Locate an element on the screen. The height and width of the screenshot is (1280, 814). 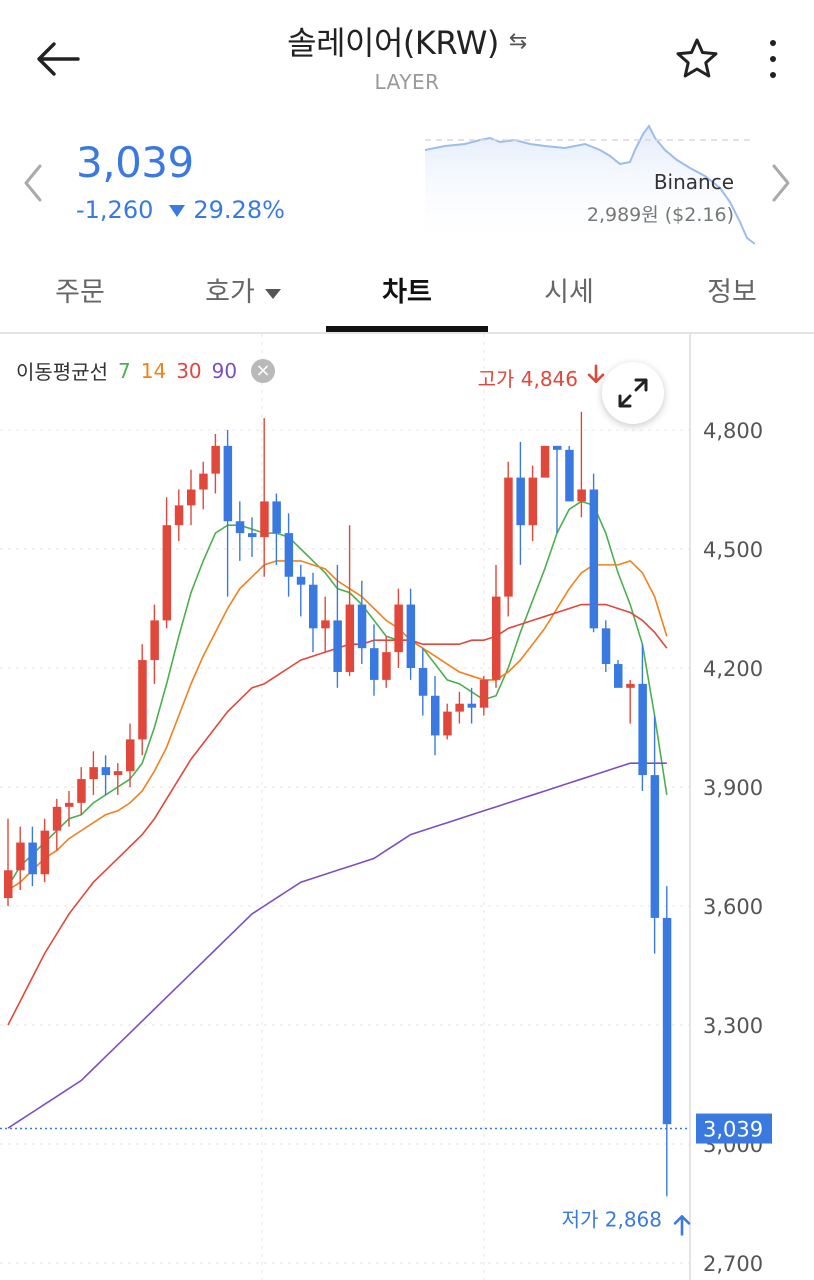
price-change: -1,260 29.28% is located at coordinates (180, 210).